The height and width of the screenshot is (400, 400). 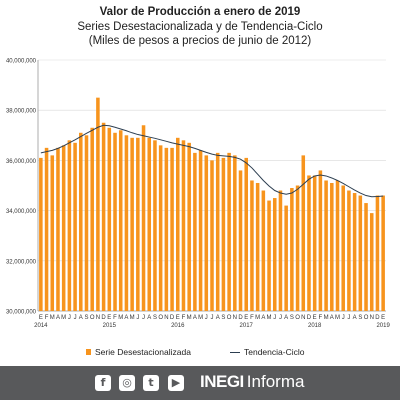 What do you see at coordinates (275, 381) in the screenshot?
I see `brand-light-text: Informa` at bounding box center [275, 381].